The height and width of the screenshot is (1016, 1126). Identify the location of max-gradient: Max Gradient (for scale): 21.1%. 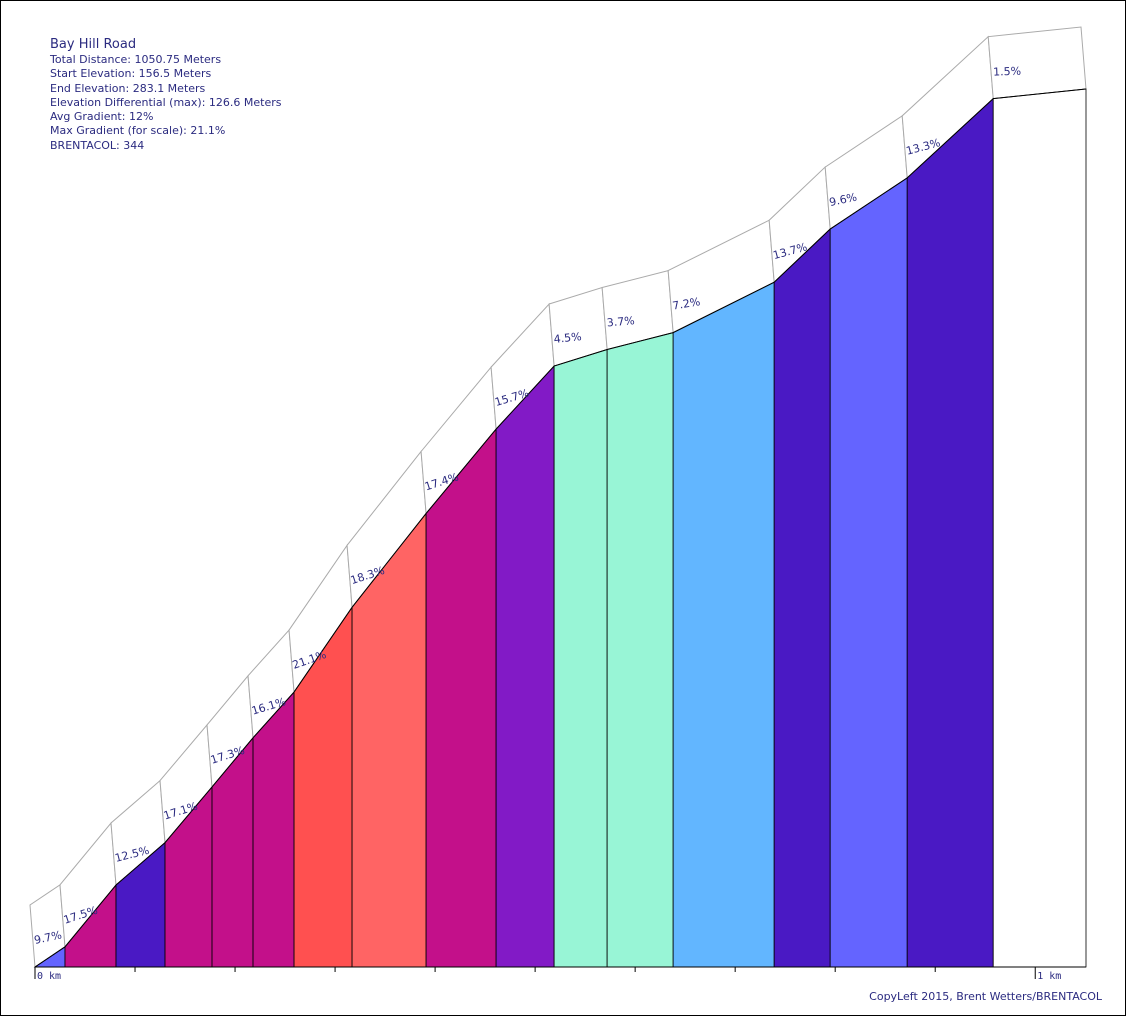
(138, 131).